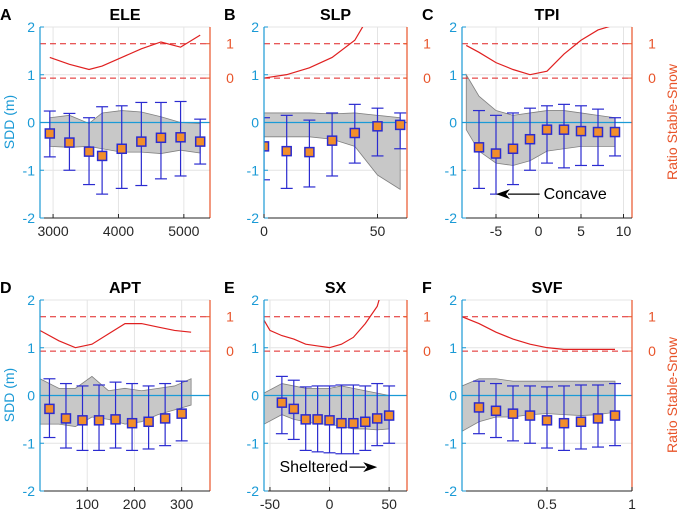 The width and height of the screenshot is (685, 519). I want to click on annotation-arrowhead, so click(370, 467).